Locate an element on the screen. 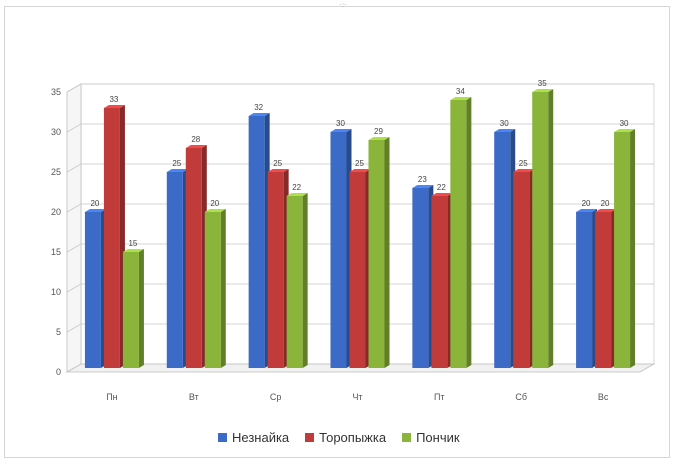 This screenshot has height=465, width=677. y-tick-label: 30 is located at coordinates (56, 132).